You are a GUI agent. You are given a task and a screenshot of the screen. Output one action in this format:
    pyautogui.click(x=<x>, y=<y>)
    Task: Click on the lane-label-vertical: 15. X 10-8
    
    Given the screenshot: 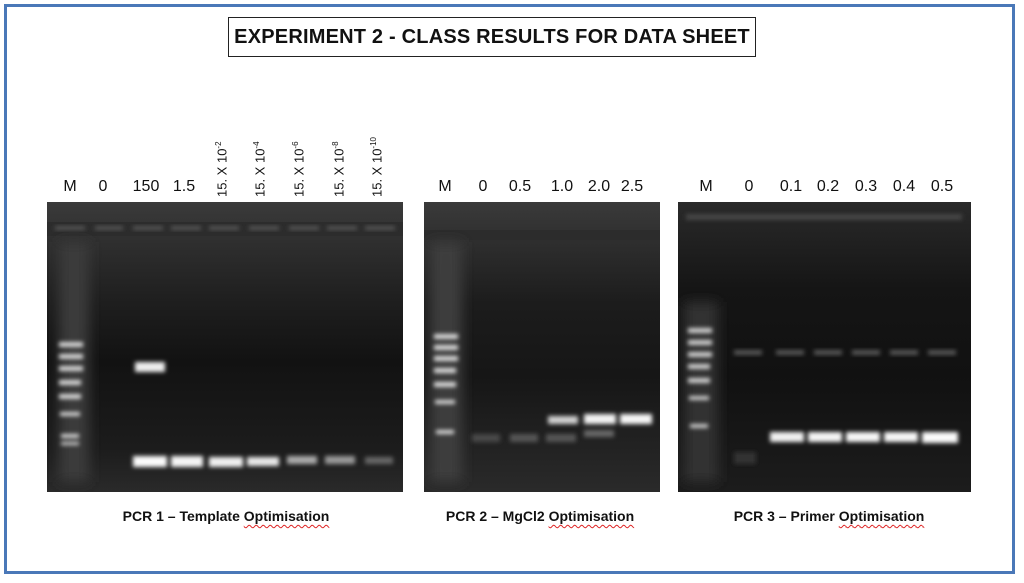 What is the action you would take?
    pyautogui.click(x=339, y=169)
    